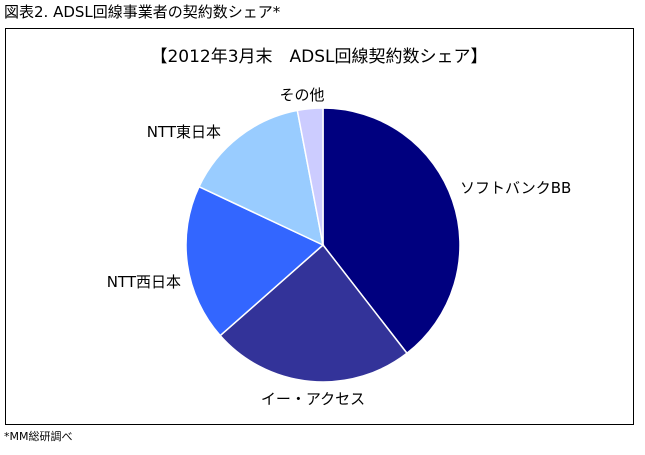  Describe the element at coordinates (515, 188) in the screenshot. I see `slice-label-1: ソフトバンクBB` at that location.